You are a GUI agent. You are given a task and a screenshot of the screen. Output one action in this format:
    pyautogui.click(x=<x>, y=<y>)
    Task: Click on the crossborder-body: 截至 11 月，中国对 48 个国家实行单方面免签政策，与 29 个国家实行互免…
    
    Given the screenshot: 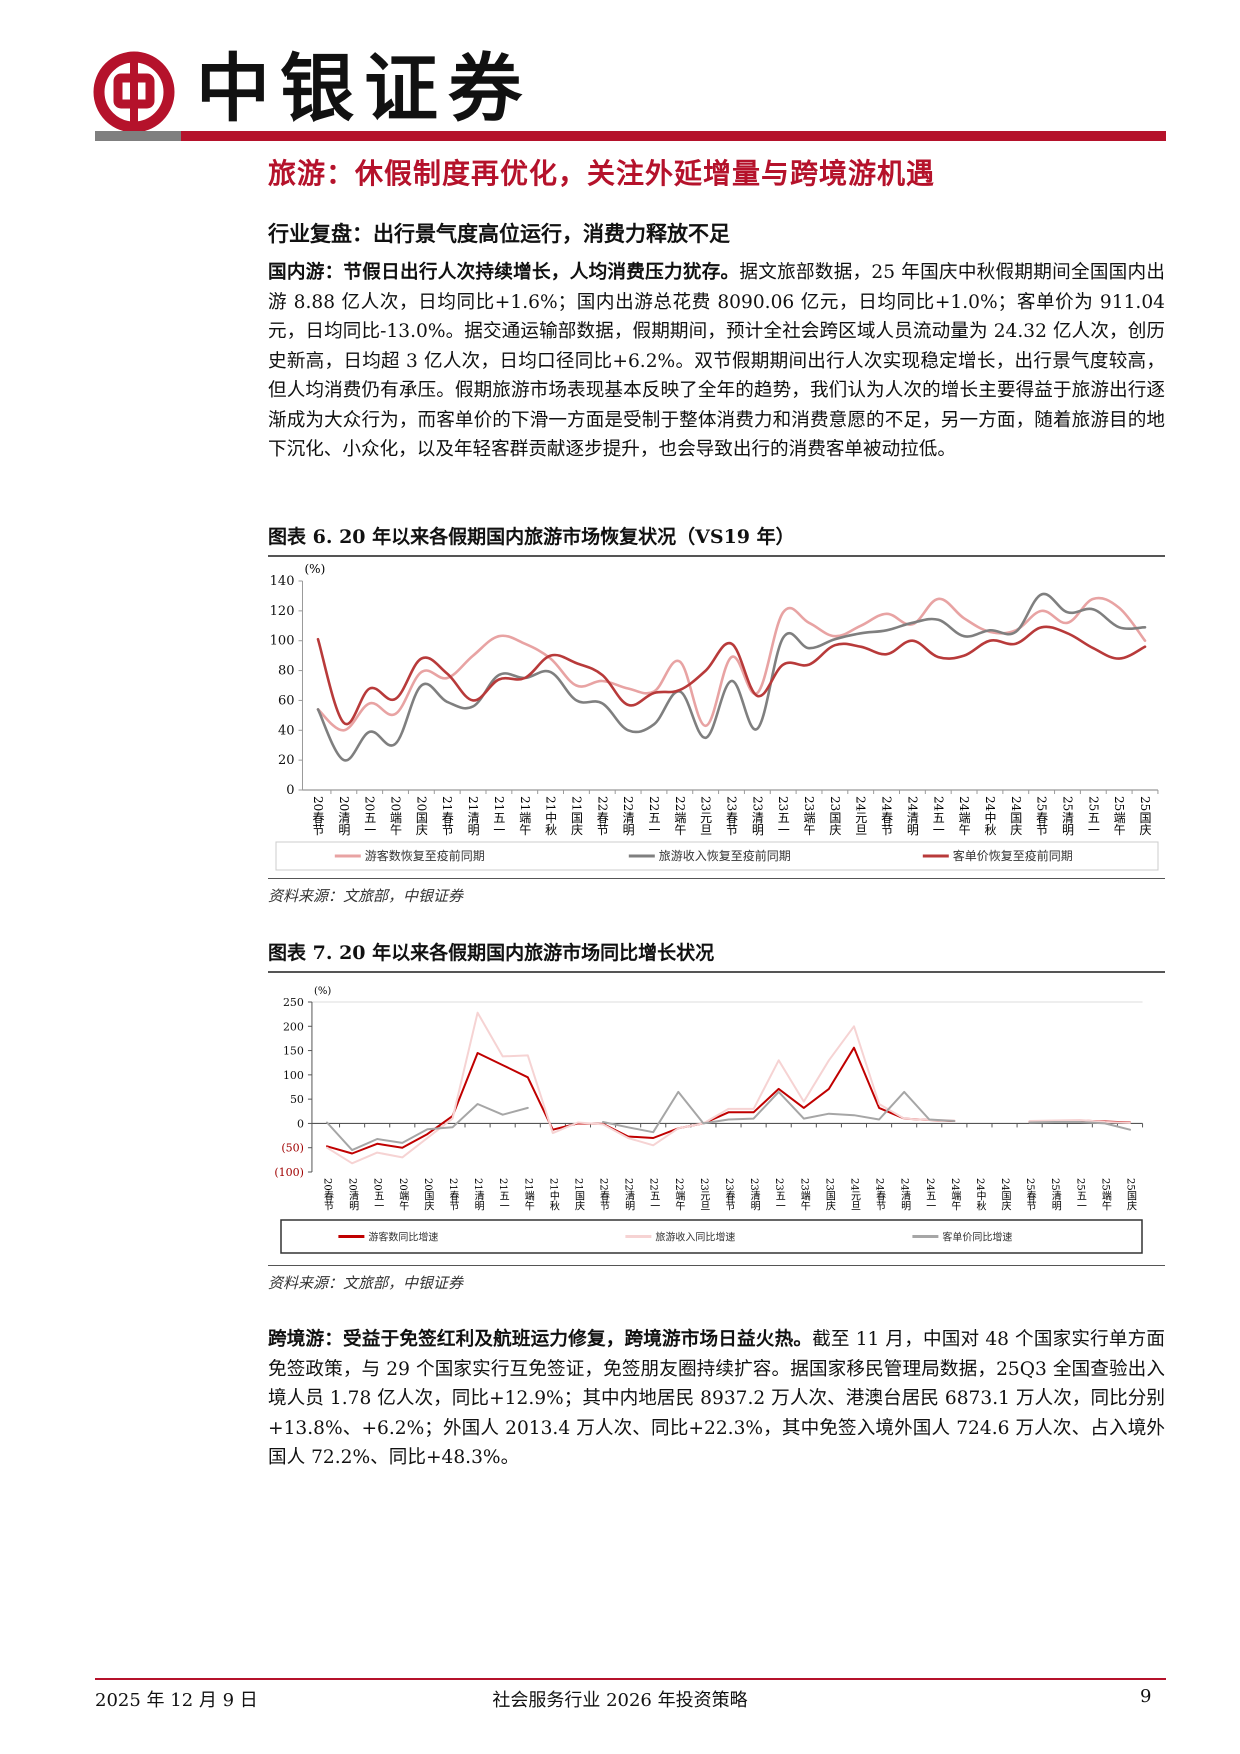 What is the action you would take?
    pyautogui.click(x=716, y=1398)
    